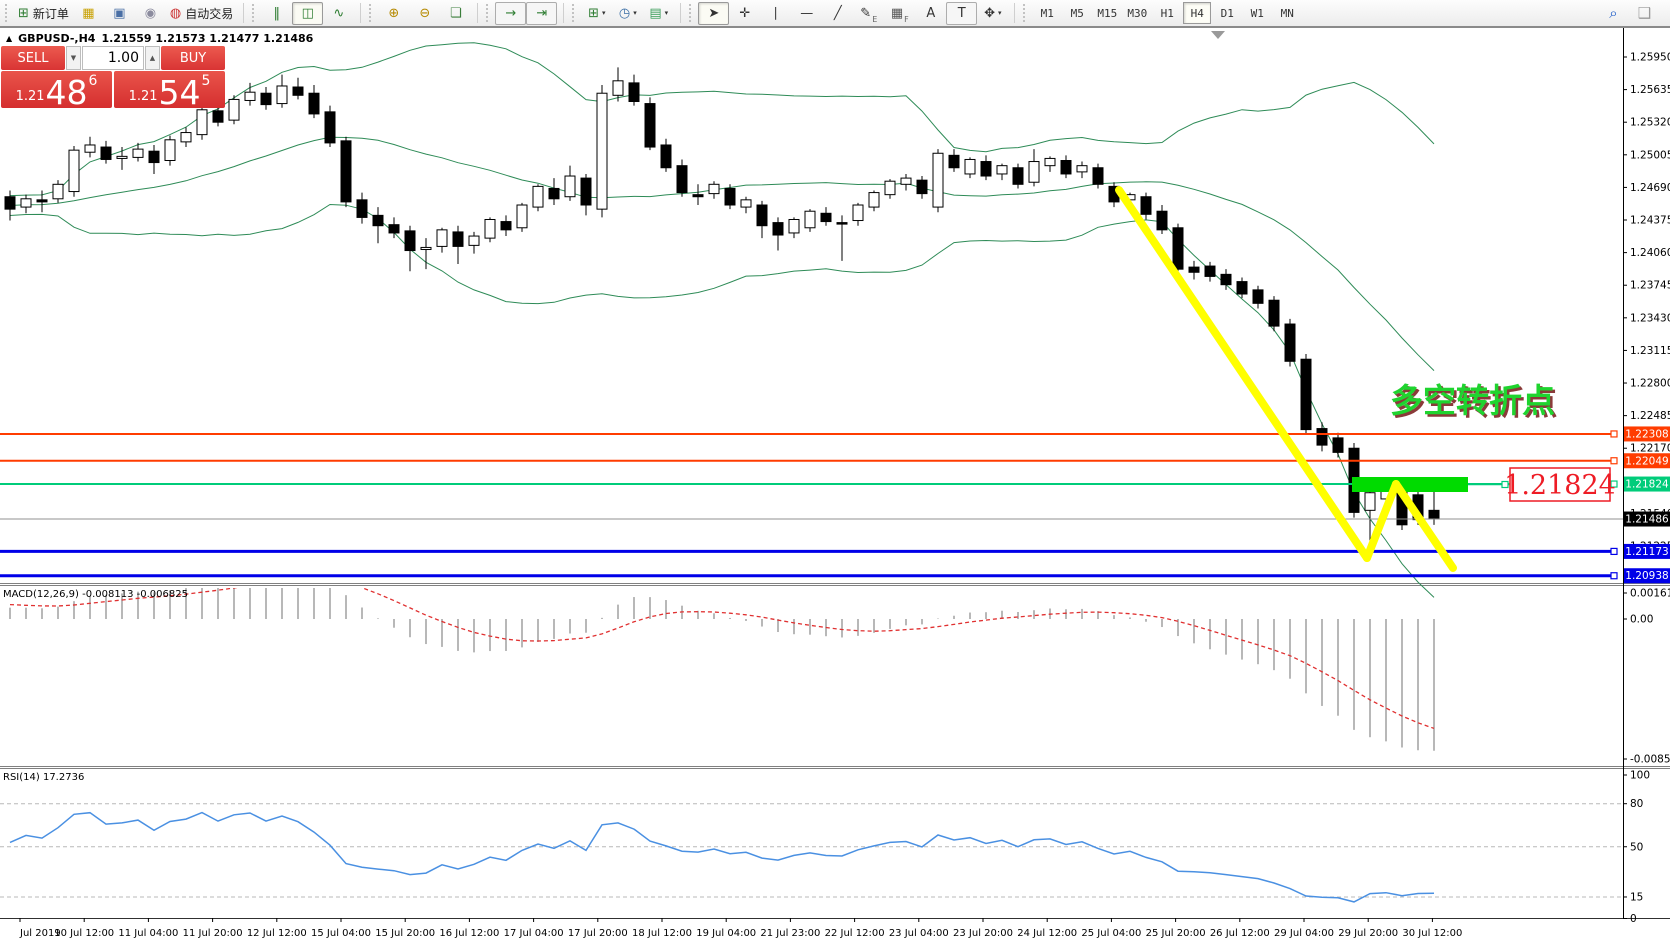 The height and width of the screenshot is (945, 1670). Describe the element at coordinates (906, 19) in the screenshot. I see `icon-sub-letter: F` at that location.